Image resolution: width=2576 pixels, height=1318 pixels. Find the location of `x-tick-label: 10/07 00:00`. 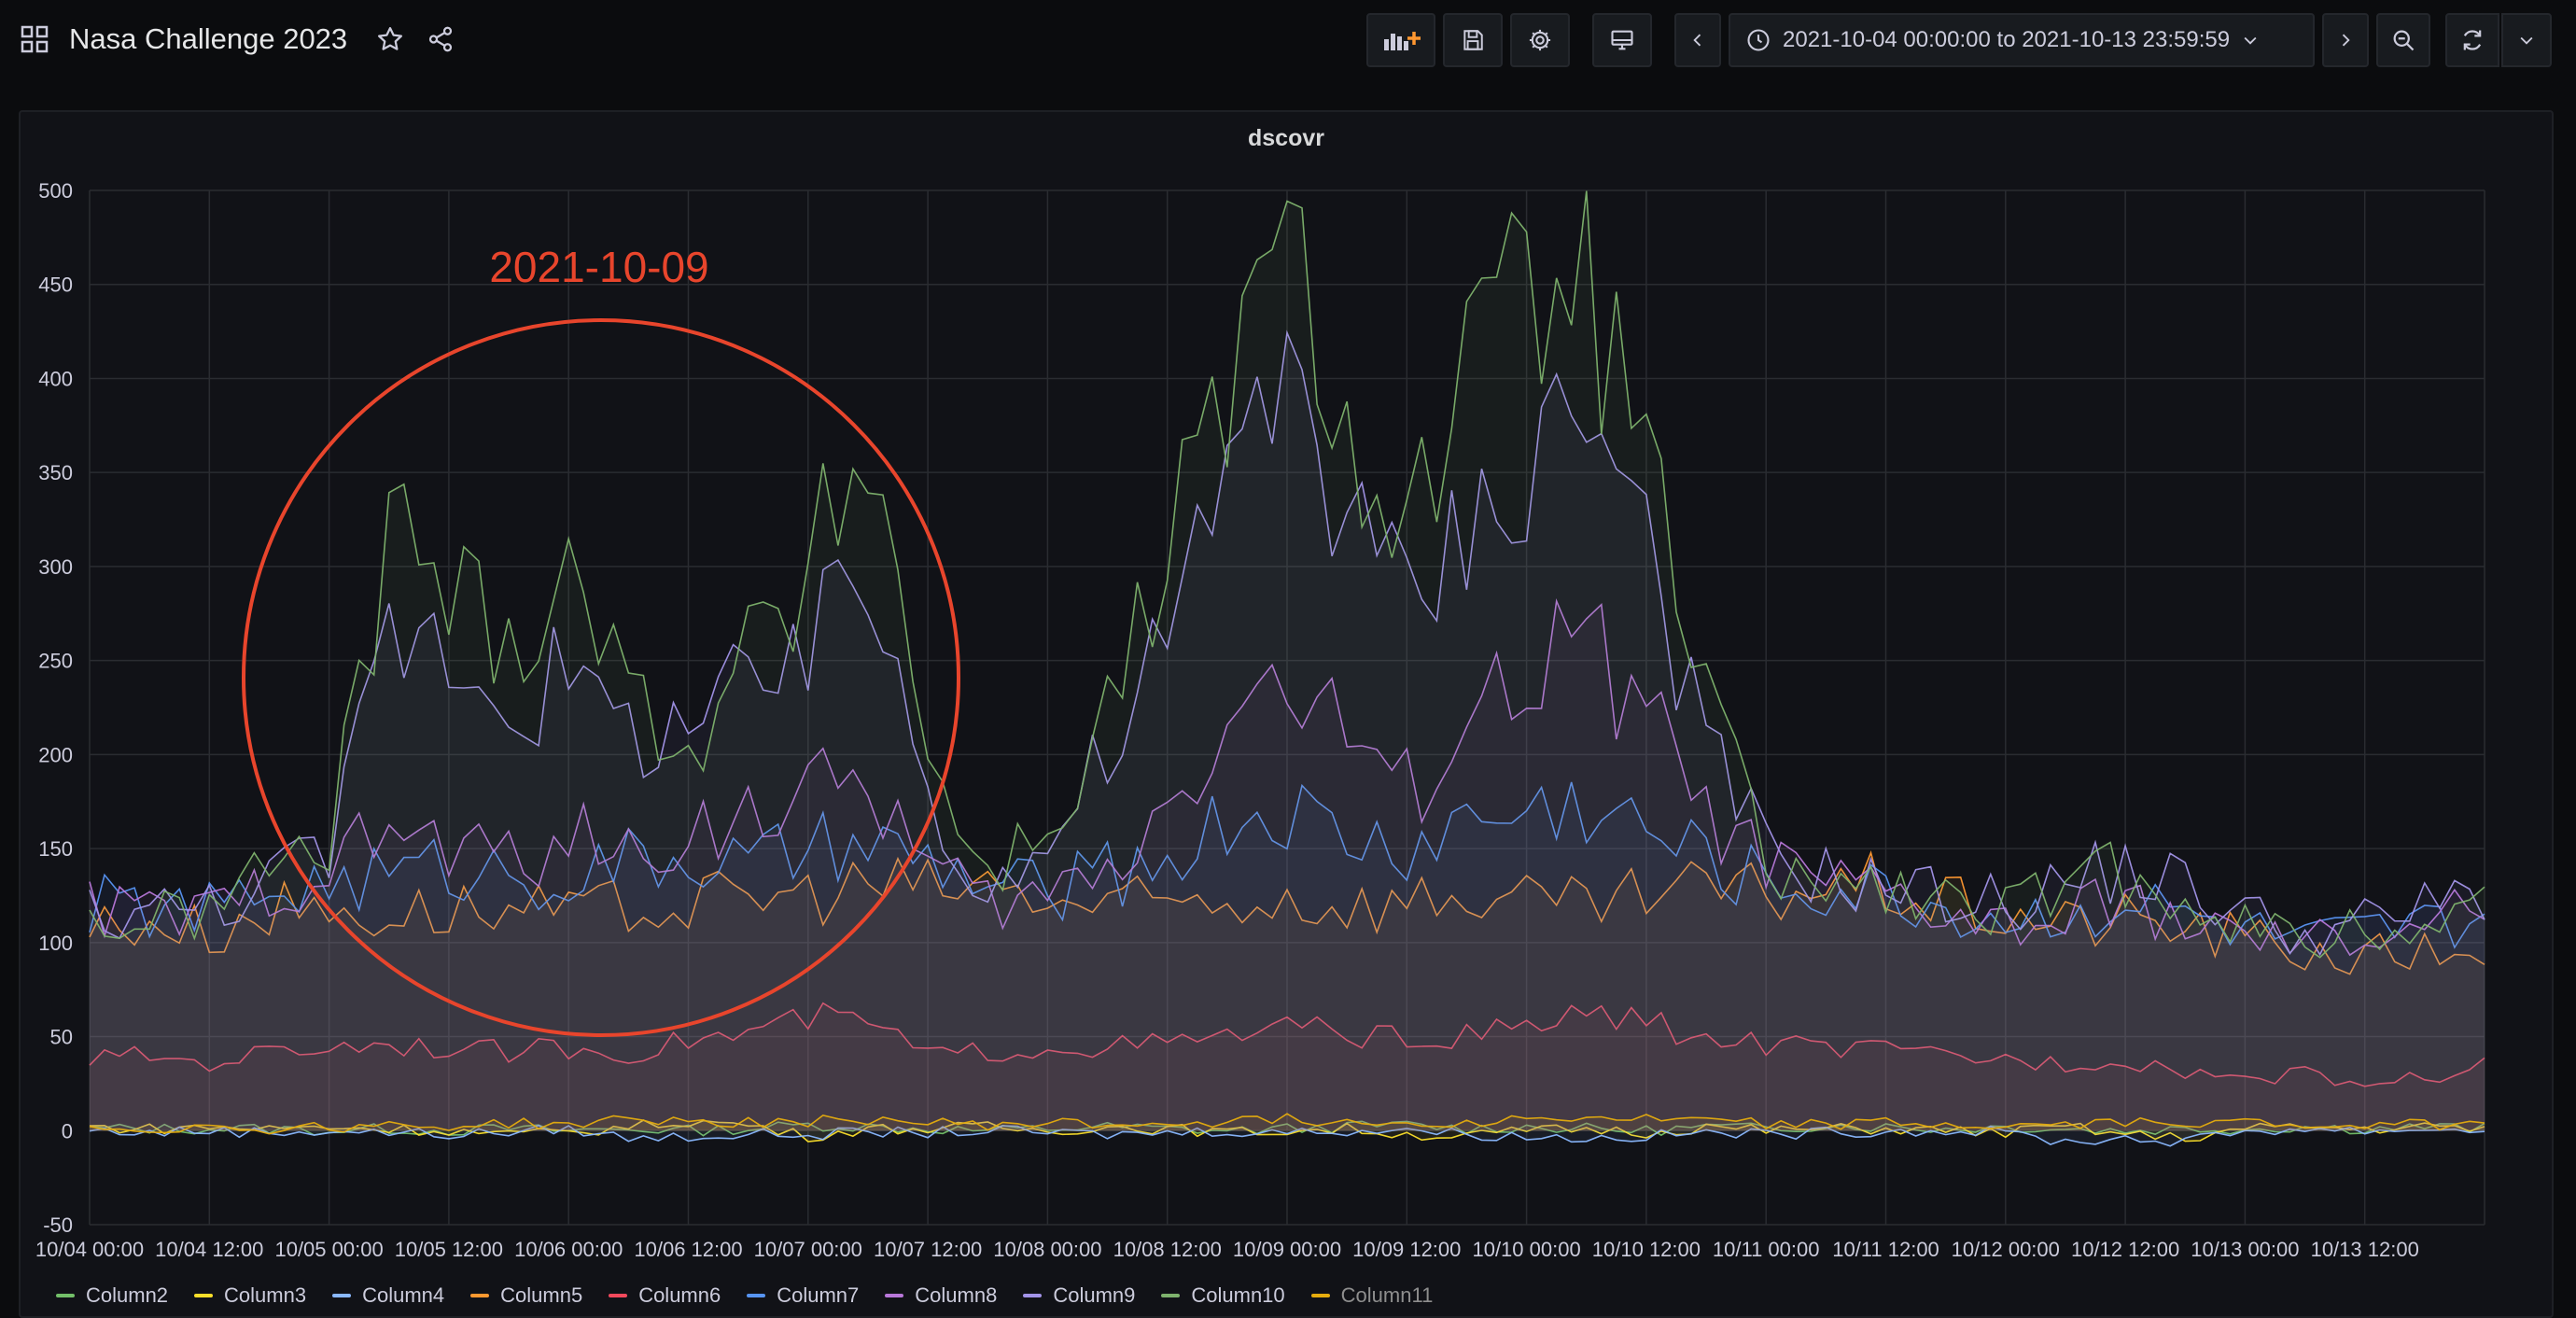

x-tick-label: 10/07 00:00 is located at coordinates (808, 1249).